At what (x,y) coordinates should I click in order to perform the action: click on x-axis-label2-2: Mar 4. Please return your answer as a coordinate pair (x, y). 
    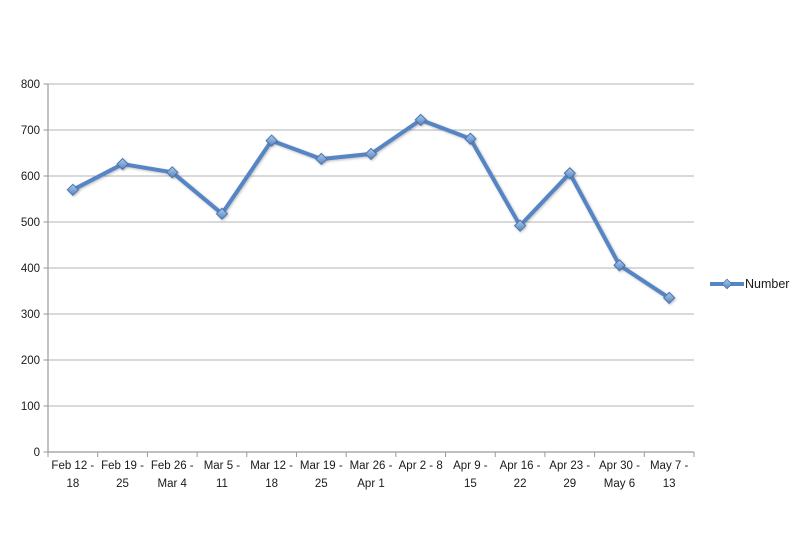
    Looking at the image, I should click on (173, 484).